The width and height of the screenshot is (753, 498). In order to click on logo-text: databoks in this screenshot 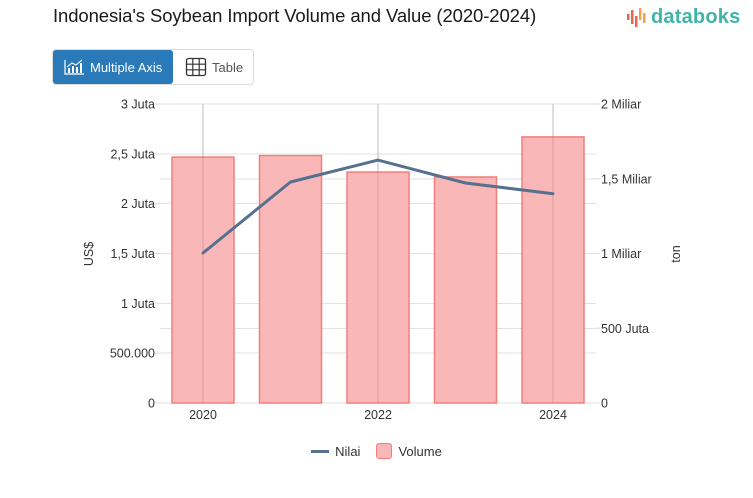, I will do `click(696, 17)`.